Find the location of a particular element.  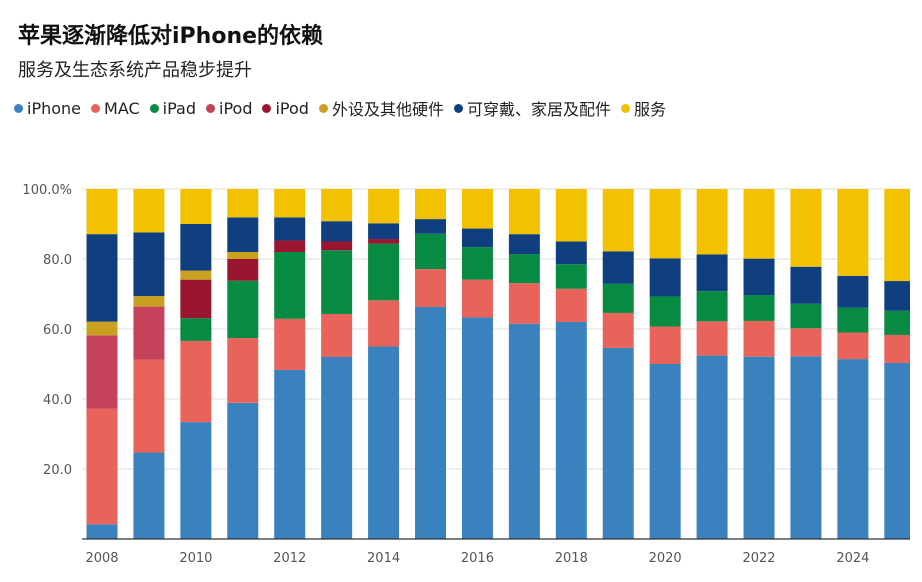

legend-label: iPod is located at coordinates (236, 108).